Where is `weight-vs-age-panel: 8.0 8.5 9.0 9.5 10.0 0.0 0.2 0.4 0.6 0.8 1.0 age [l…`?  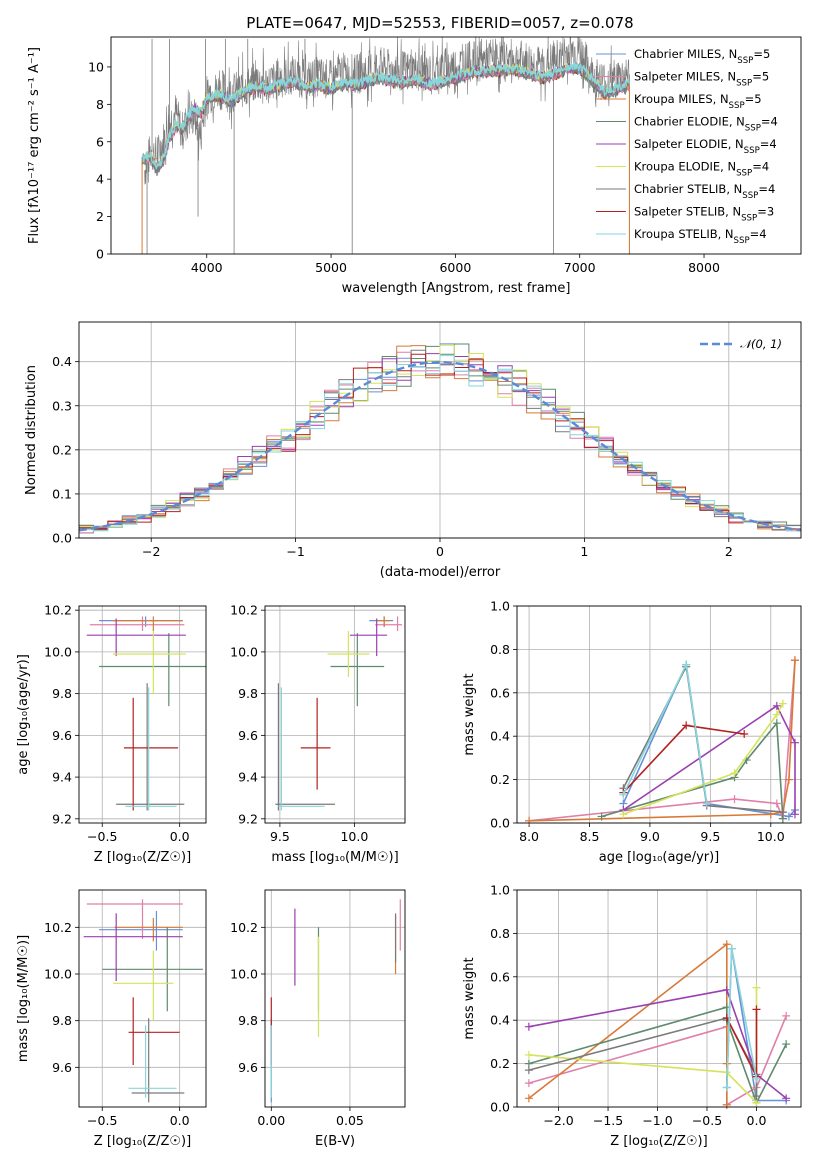
weight-vs-age-panel: 8.0 8.5 9.0 9.5 10.0 0.0 0.2 0.4 0.6 0.8 1.0 age [l… is located at coordinates (632, 732).